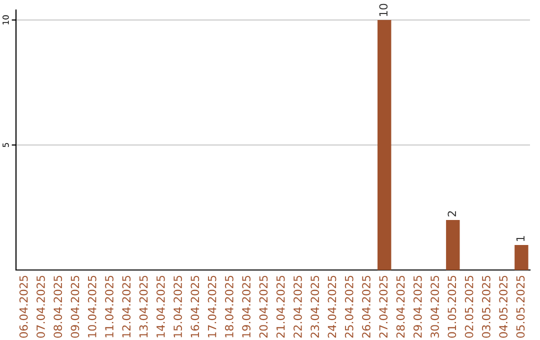  I want to click on x-tick-label: 09.04.2025, so click(75, 307).